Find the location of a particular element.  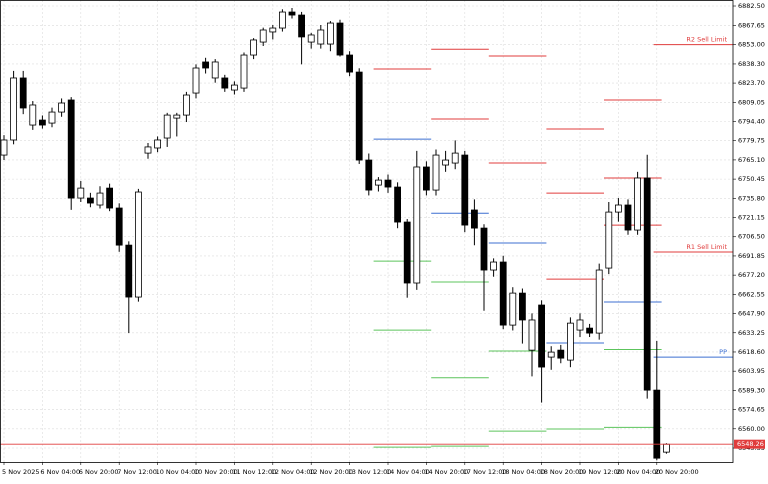

y-tick-label: 6603.95 is located at coordinates (751, 371).